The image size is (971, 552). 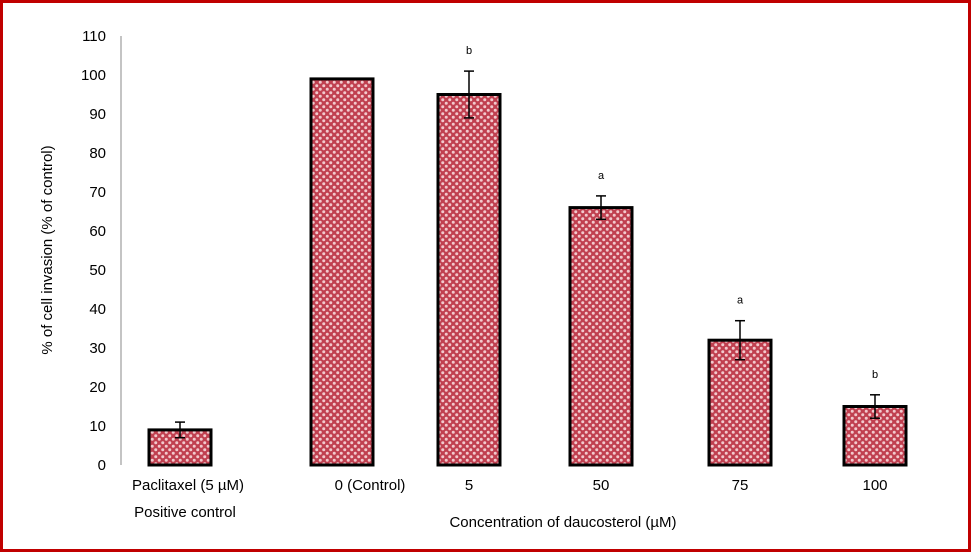 I want to click on y-axis-title: % of cell invasion (% of control), so click(x=47, y=249).